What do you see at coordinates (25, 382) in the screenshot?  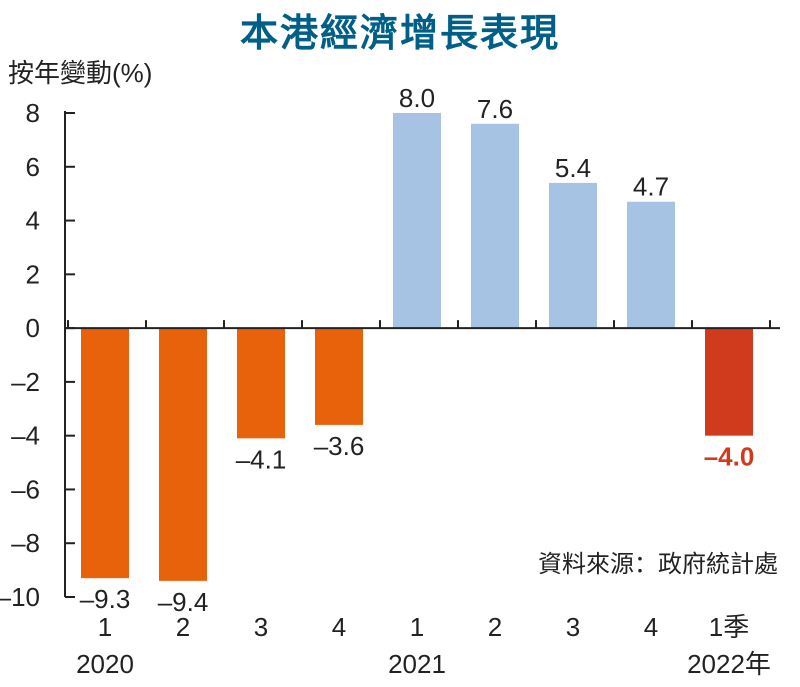 I see `y-tick-label: –2` at bounding box center [25, 382].